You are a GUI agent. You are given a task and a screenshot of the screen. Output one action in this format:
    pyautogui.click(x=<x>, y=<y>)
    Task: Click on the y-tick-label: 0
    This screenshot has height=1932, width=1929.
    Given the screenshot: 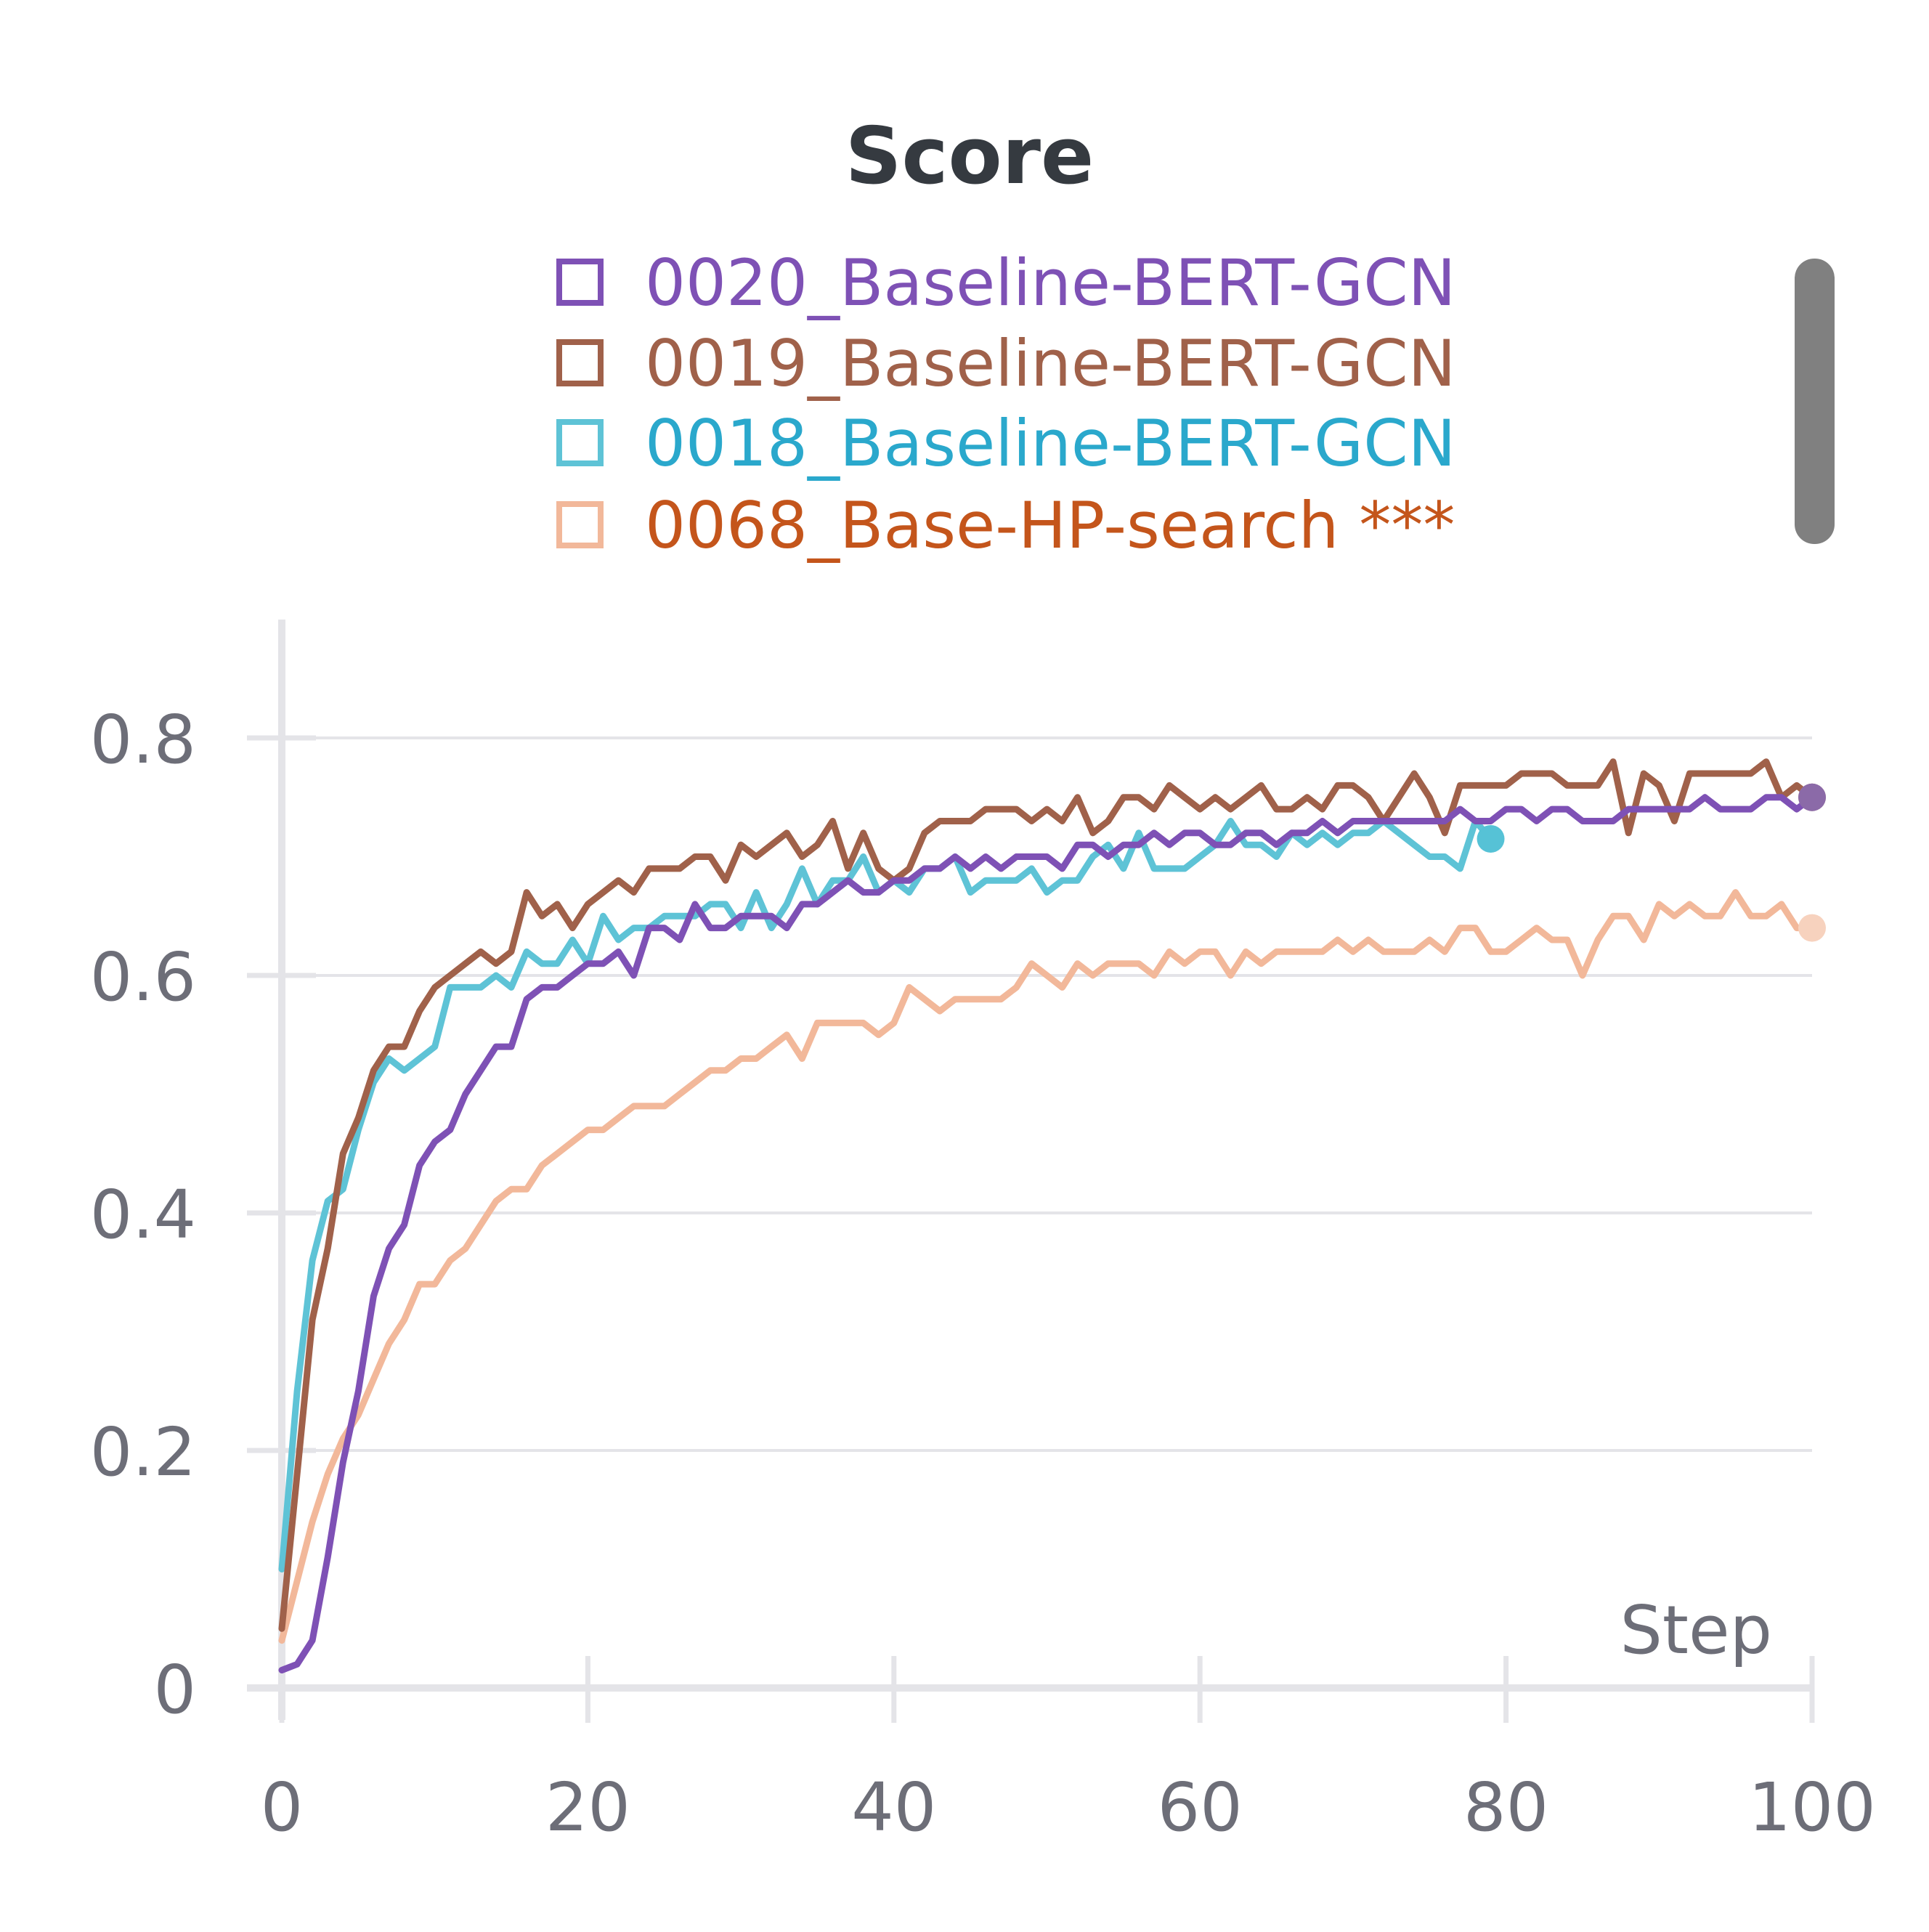 What is the action you would take?
    pyautogui.click(x=174, y=1690)
    